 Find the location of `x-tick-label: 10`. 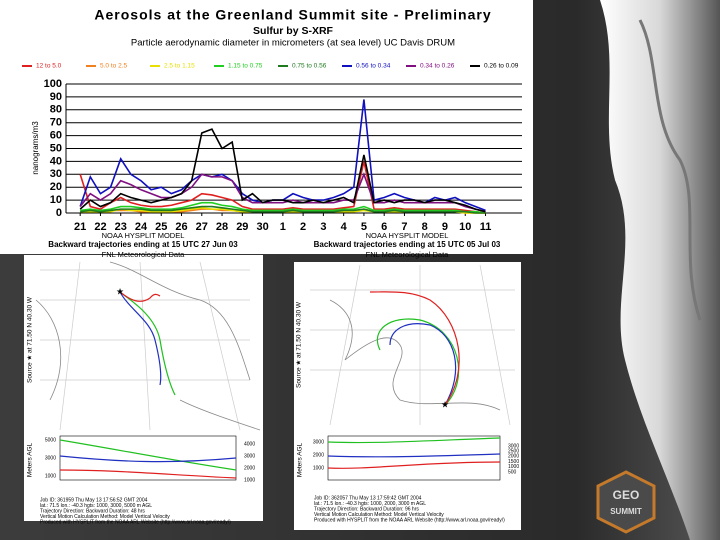

x-tick-label: 10 is located at coordinates (465, 227).